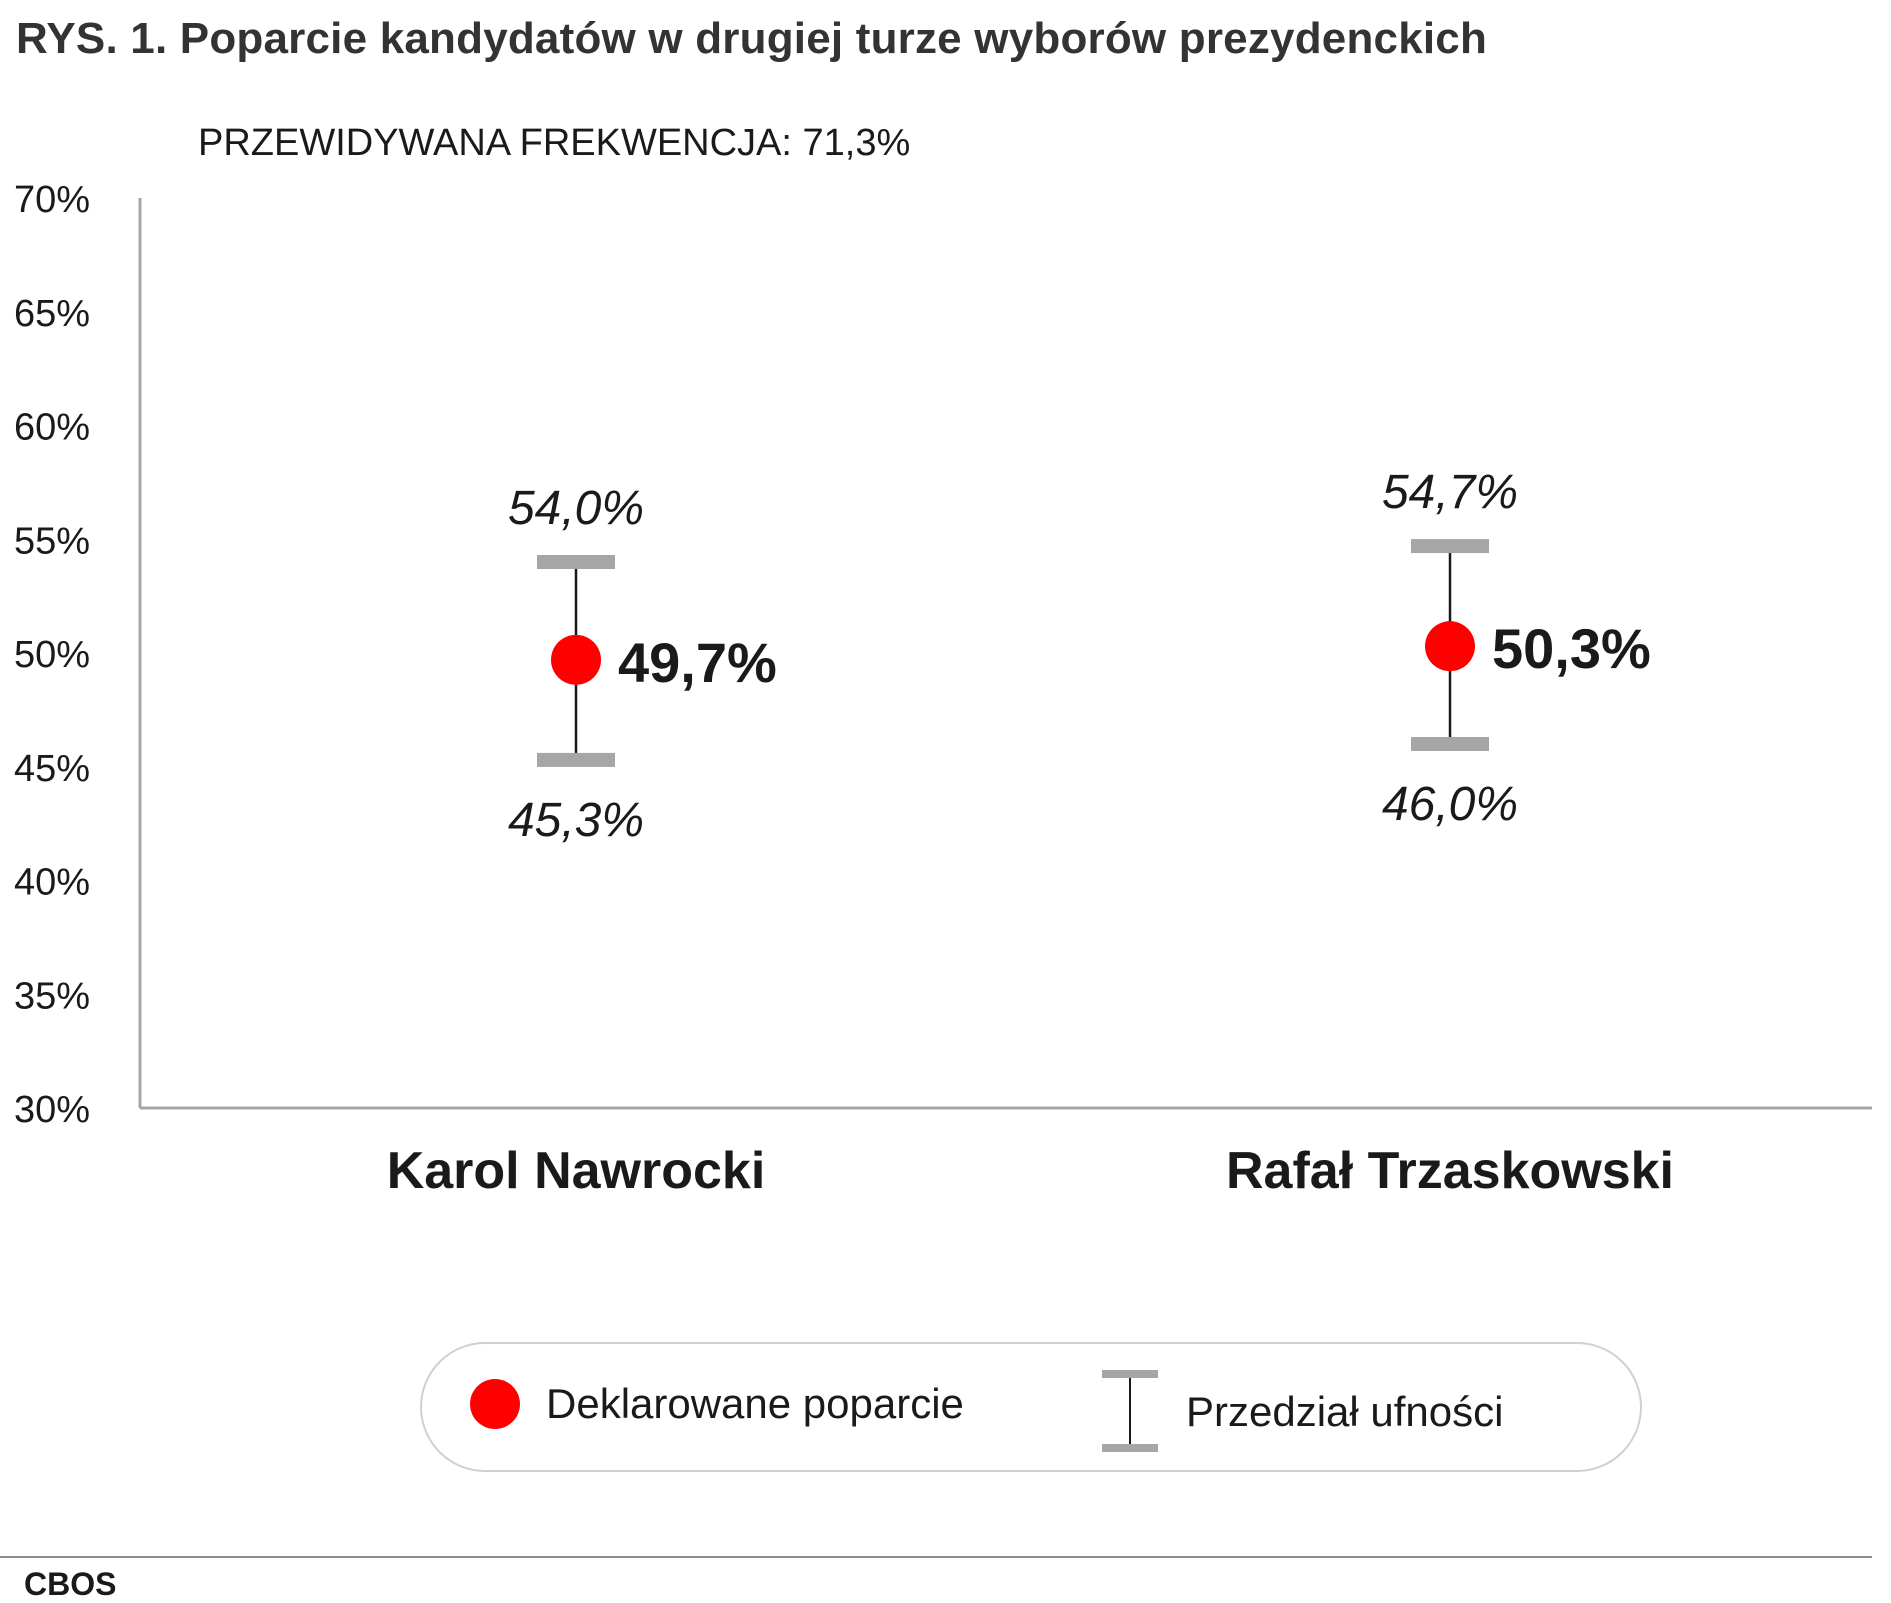  What do you see at coordinates (1130, 1411) in the screenshot?
I see `confidence-interval-icon` at bounding box center [1130, 1411].